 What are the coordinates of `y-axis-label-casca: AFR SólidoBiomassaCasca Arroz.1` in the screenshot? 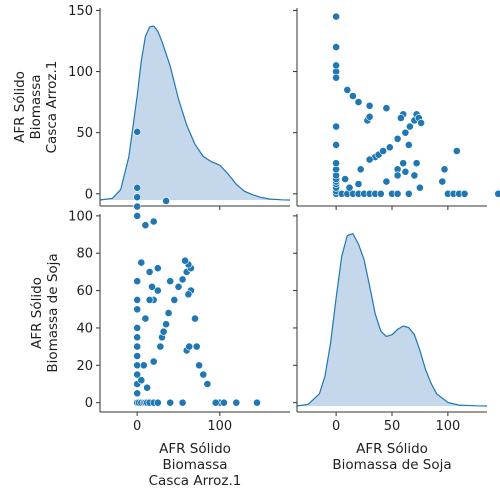 It's located at (36, 107).